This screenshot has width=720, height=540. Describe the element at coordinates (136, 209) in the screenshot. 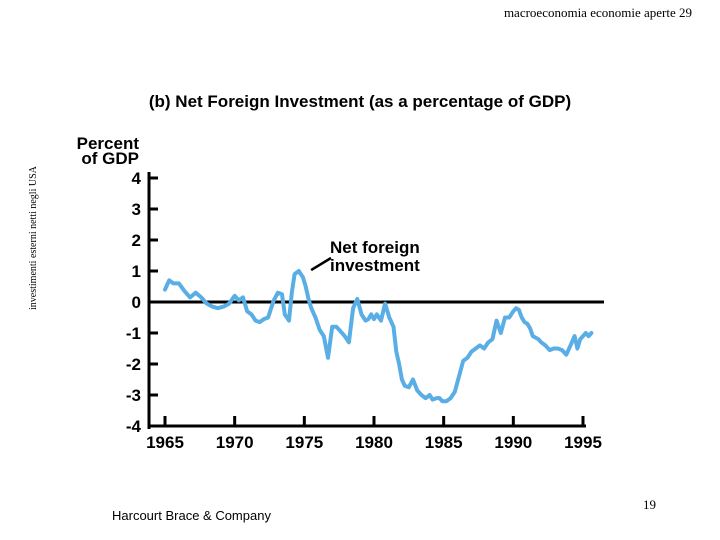

I see `y-tick-label-3: 3` at that location.